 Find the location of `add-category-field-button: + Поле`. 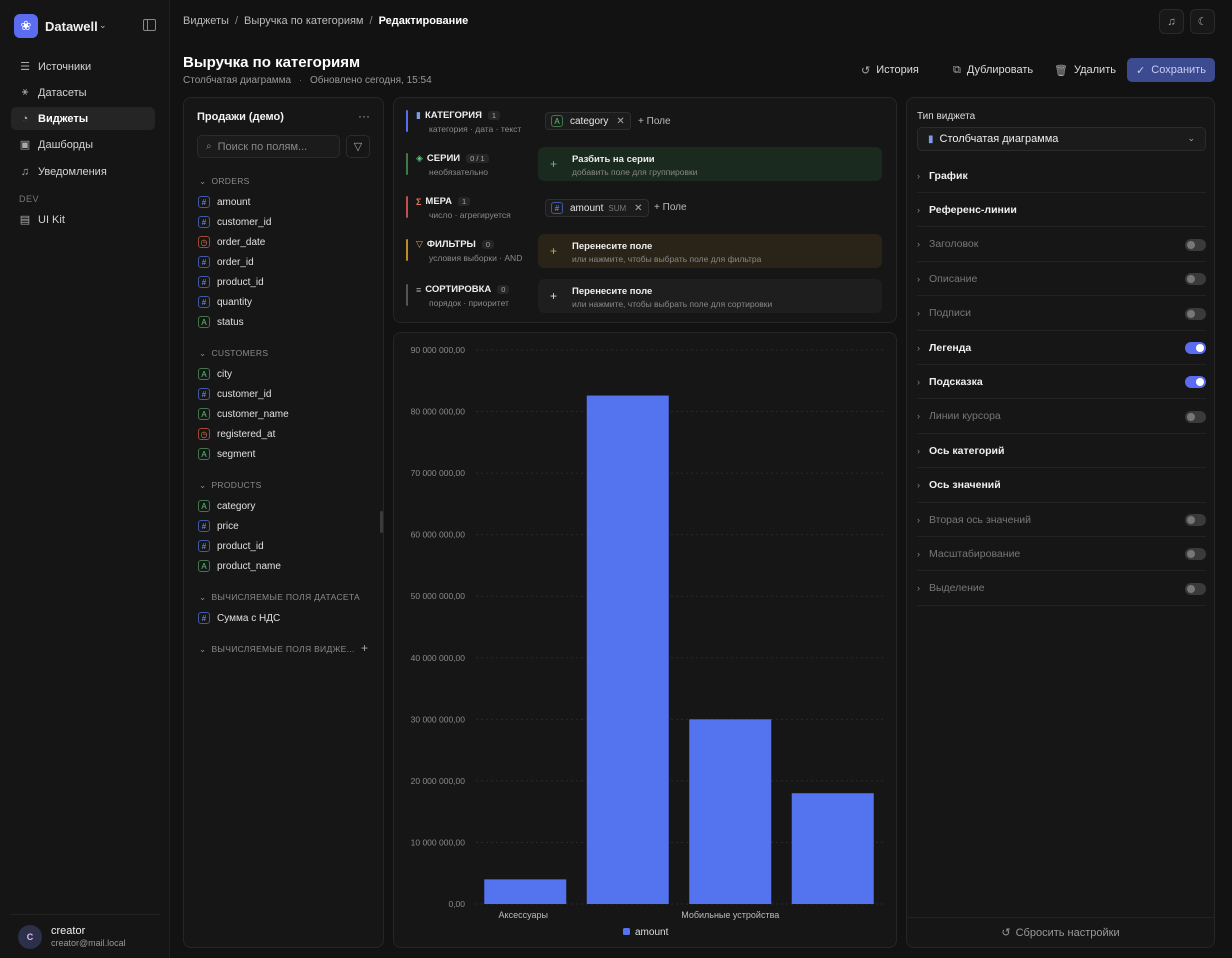

add-category-field-button: + Поле is located at coordinates (654, 121).